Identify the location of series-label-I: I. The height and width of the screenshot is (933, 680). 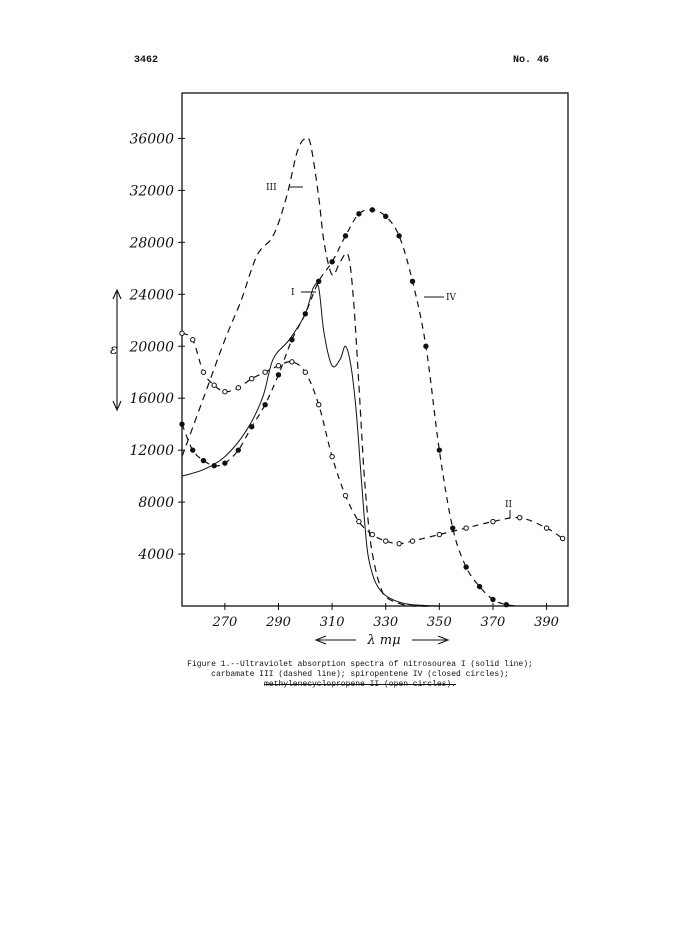
(293, 293).